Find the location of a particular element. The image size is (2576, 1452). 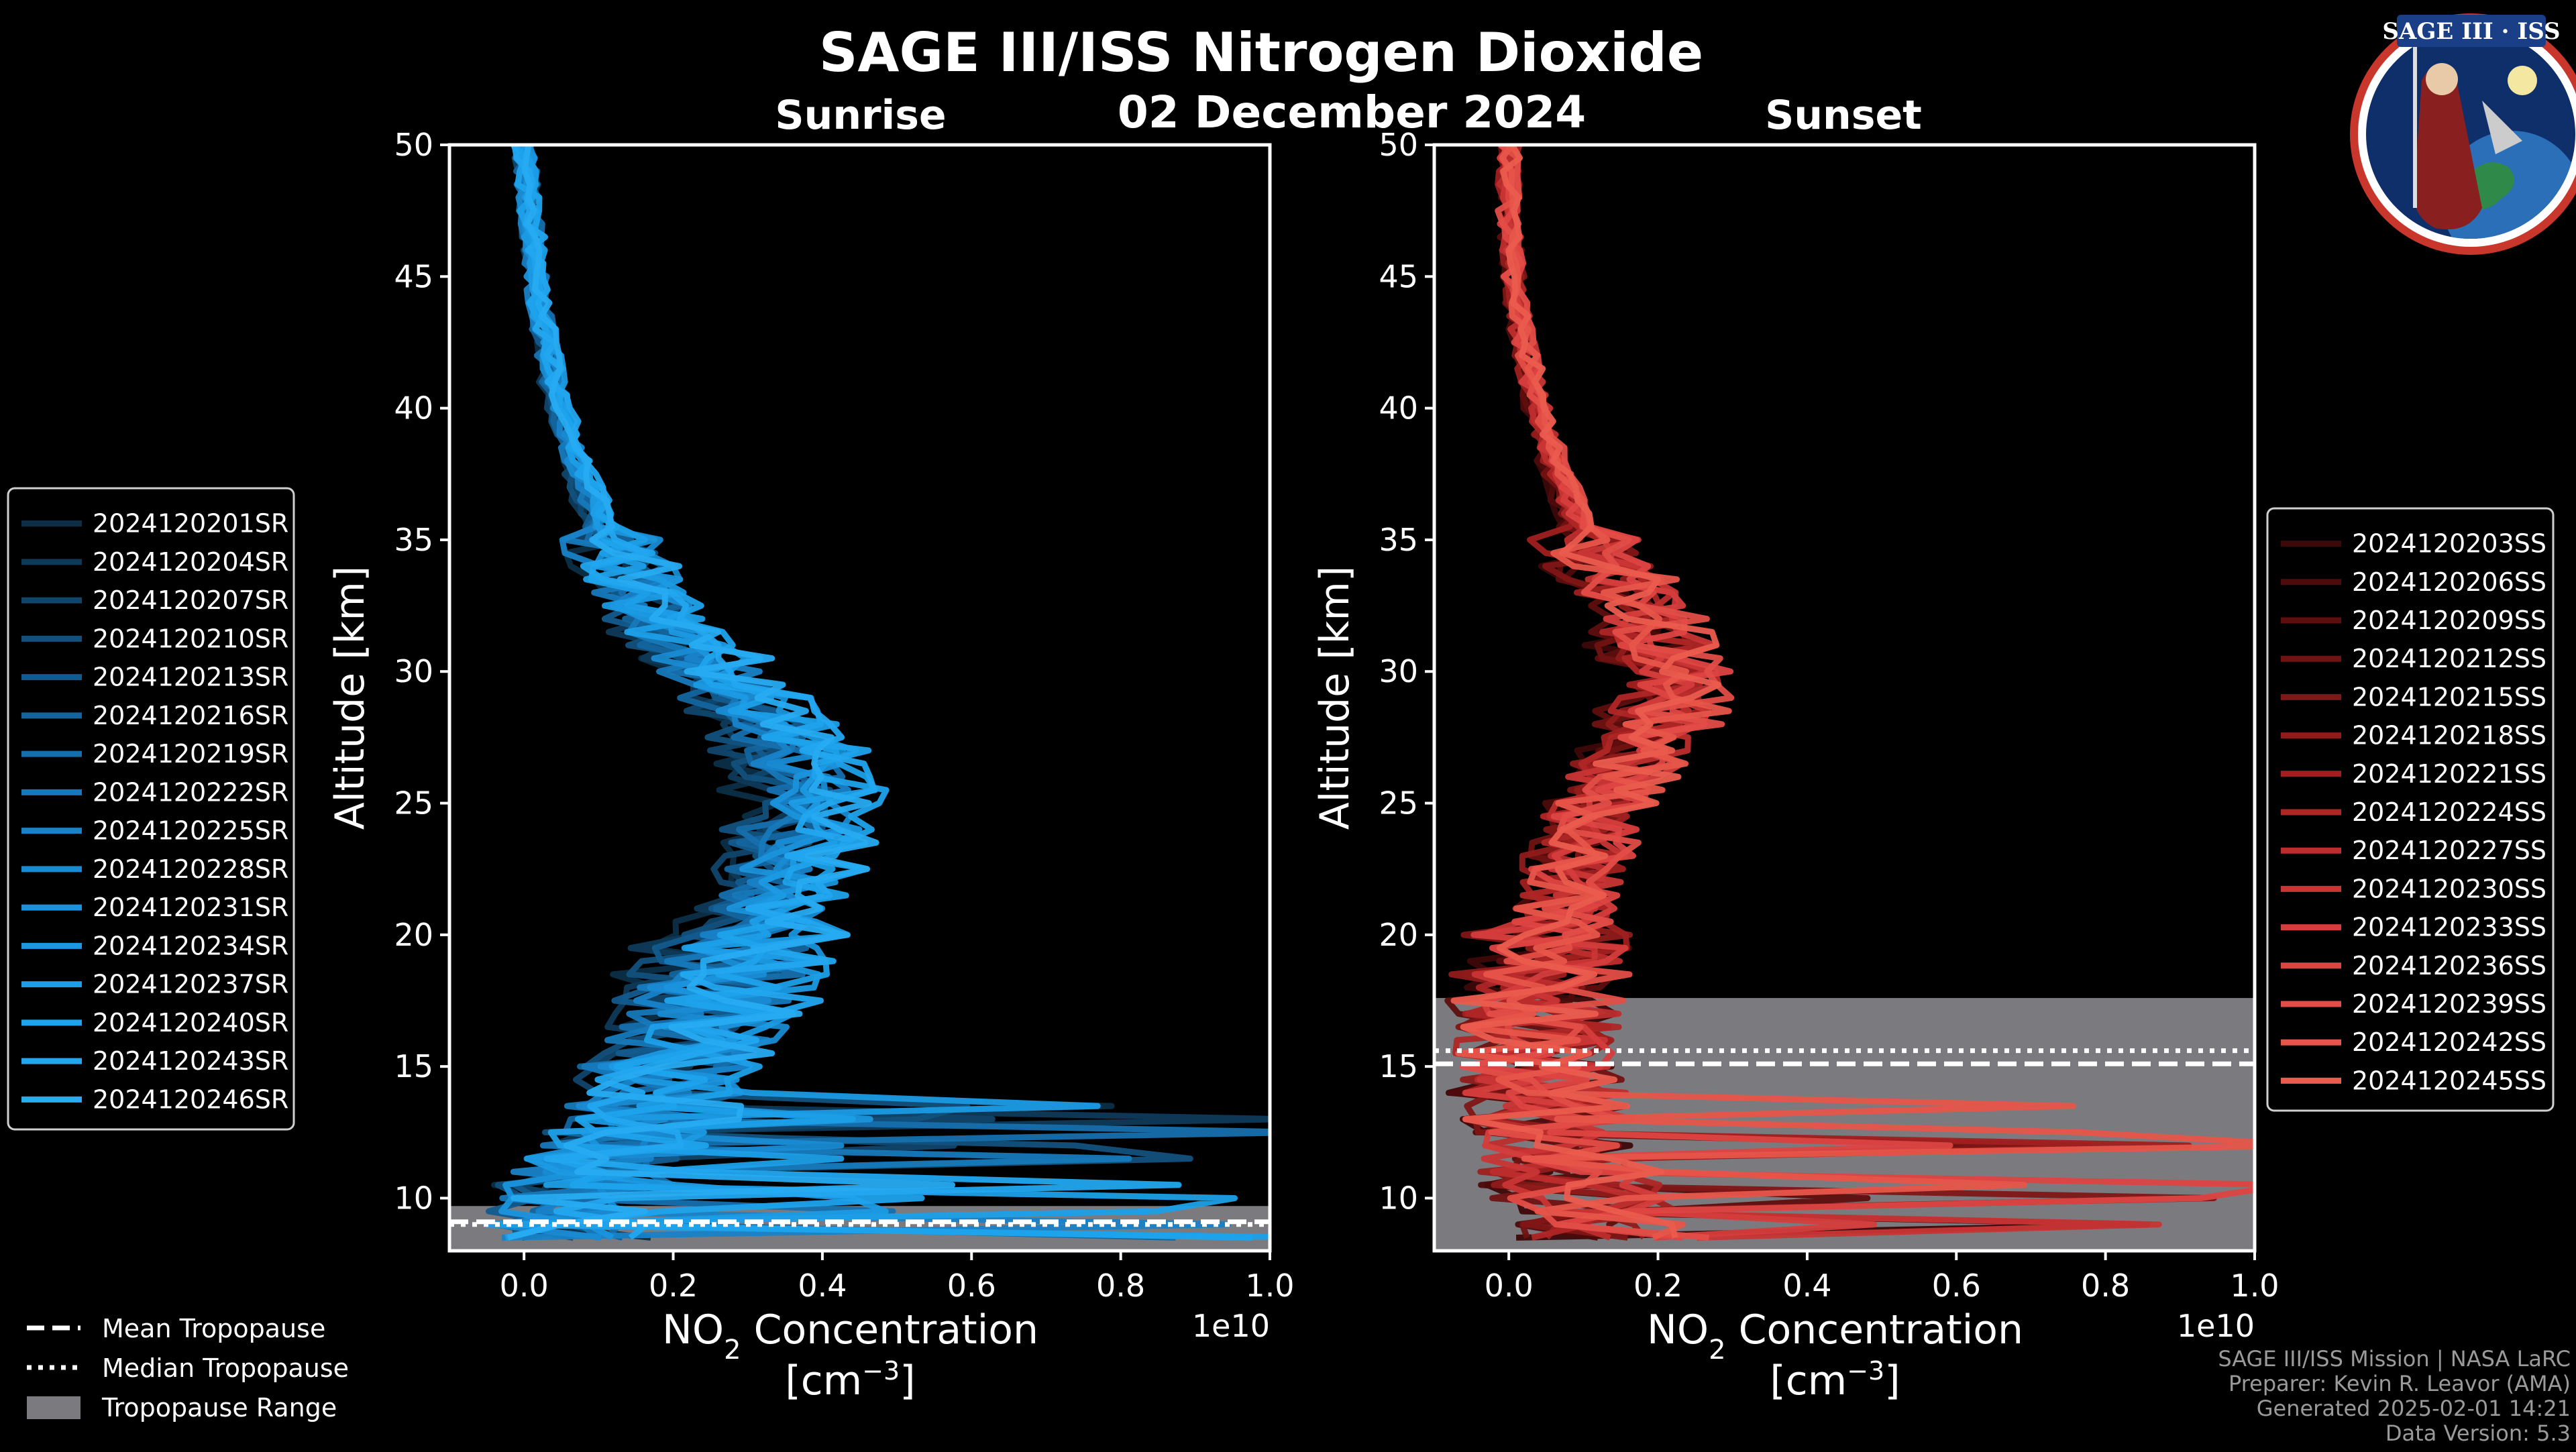

figure-date: 02 December 2024 is located at coordinates (1352, 112).